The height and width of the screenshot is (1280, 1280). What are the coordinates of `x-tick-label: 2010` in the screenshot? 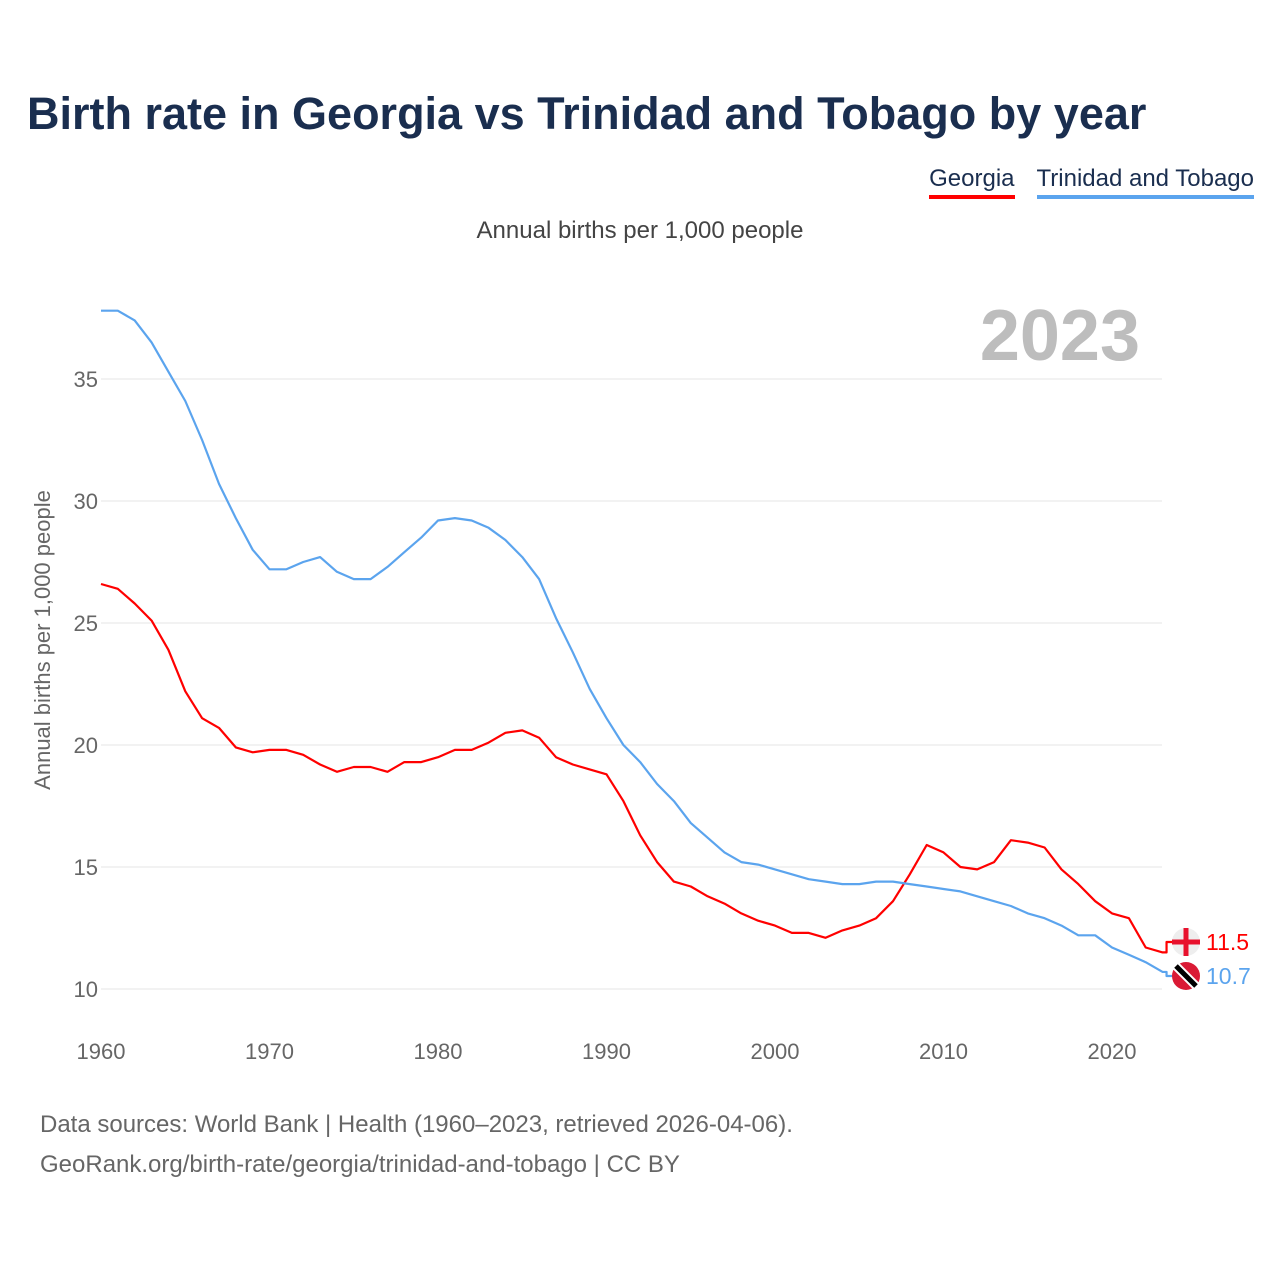 It's located at (943, 1051).